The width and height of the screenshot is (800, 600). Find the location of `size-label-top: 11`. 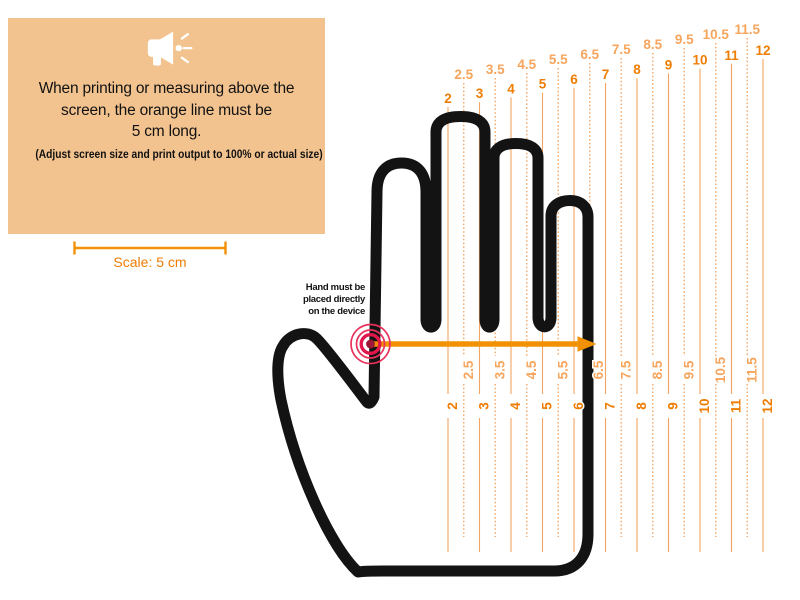

size-label-top: 11 is located at coordinates (731, 55).